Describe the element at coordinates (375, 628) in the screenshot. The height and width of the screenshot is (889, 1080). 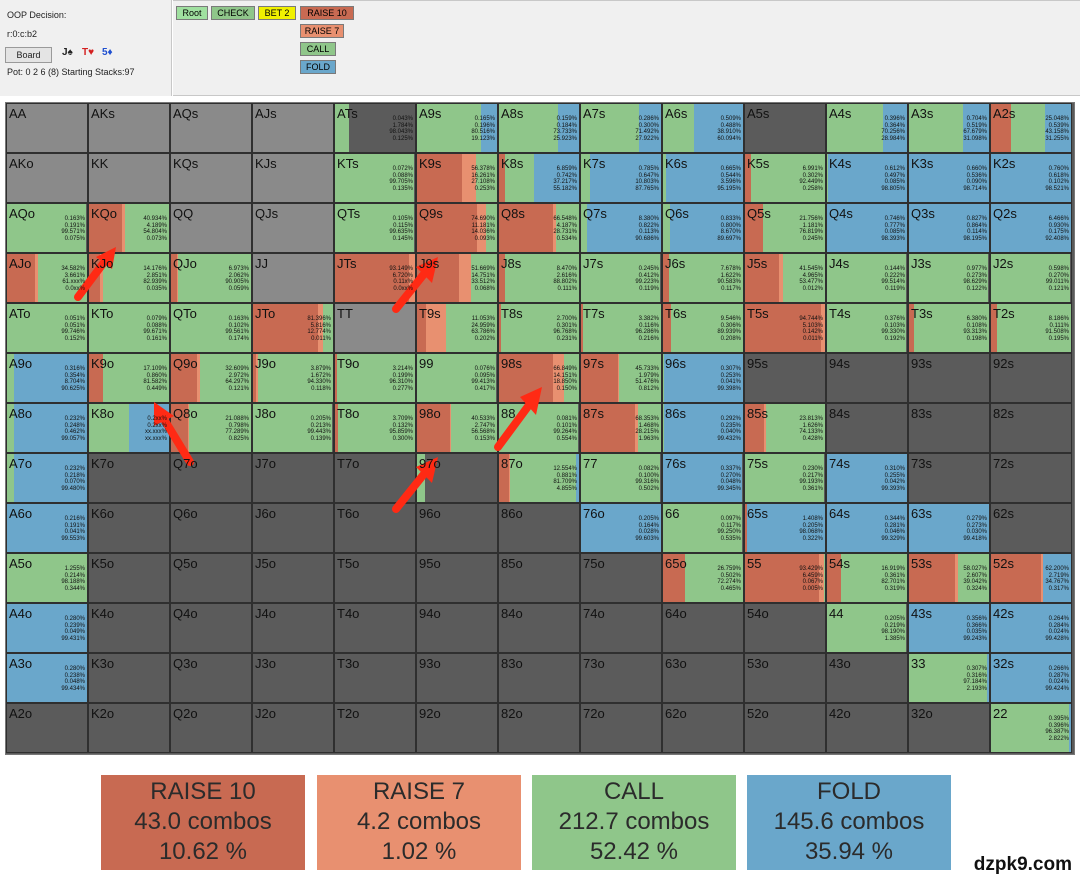
I see `hand-cell-t4o: T4o` at that location.